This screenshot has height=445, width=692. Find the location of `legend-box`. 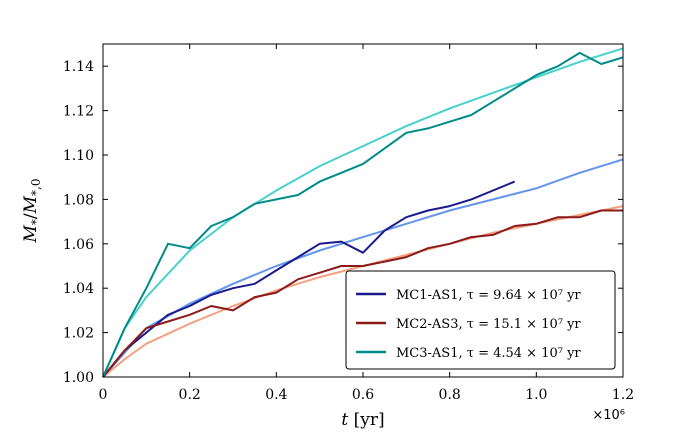

legend-box is located at coordinates (480, 320).